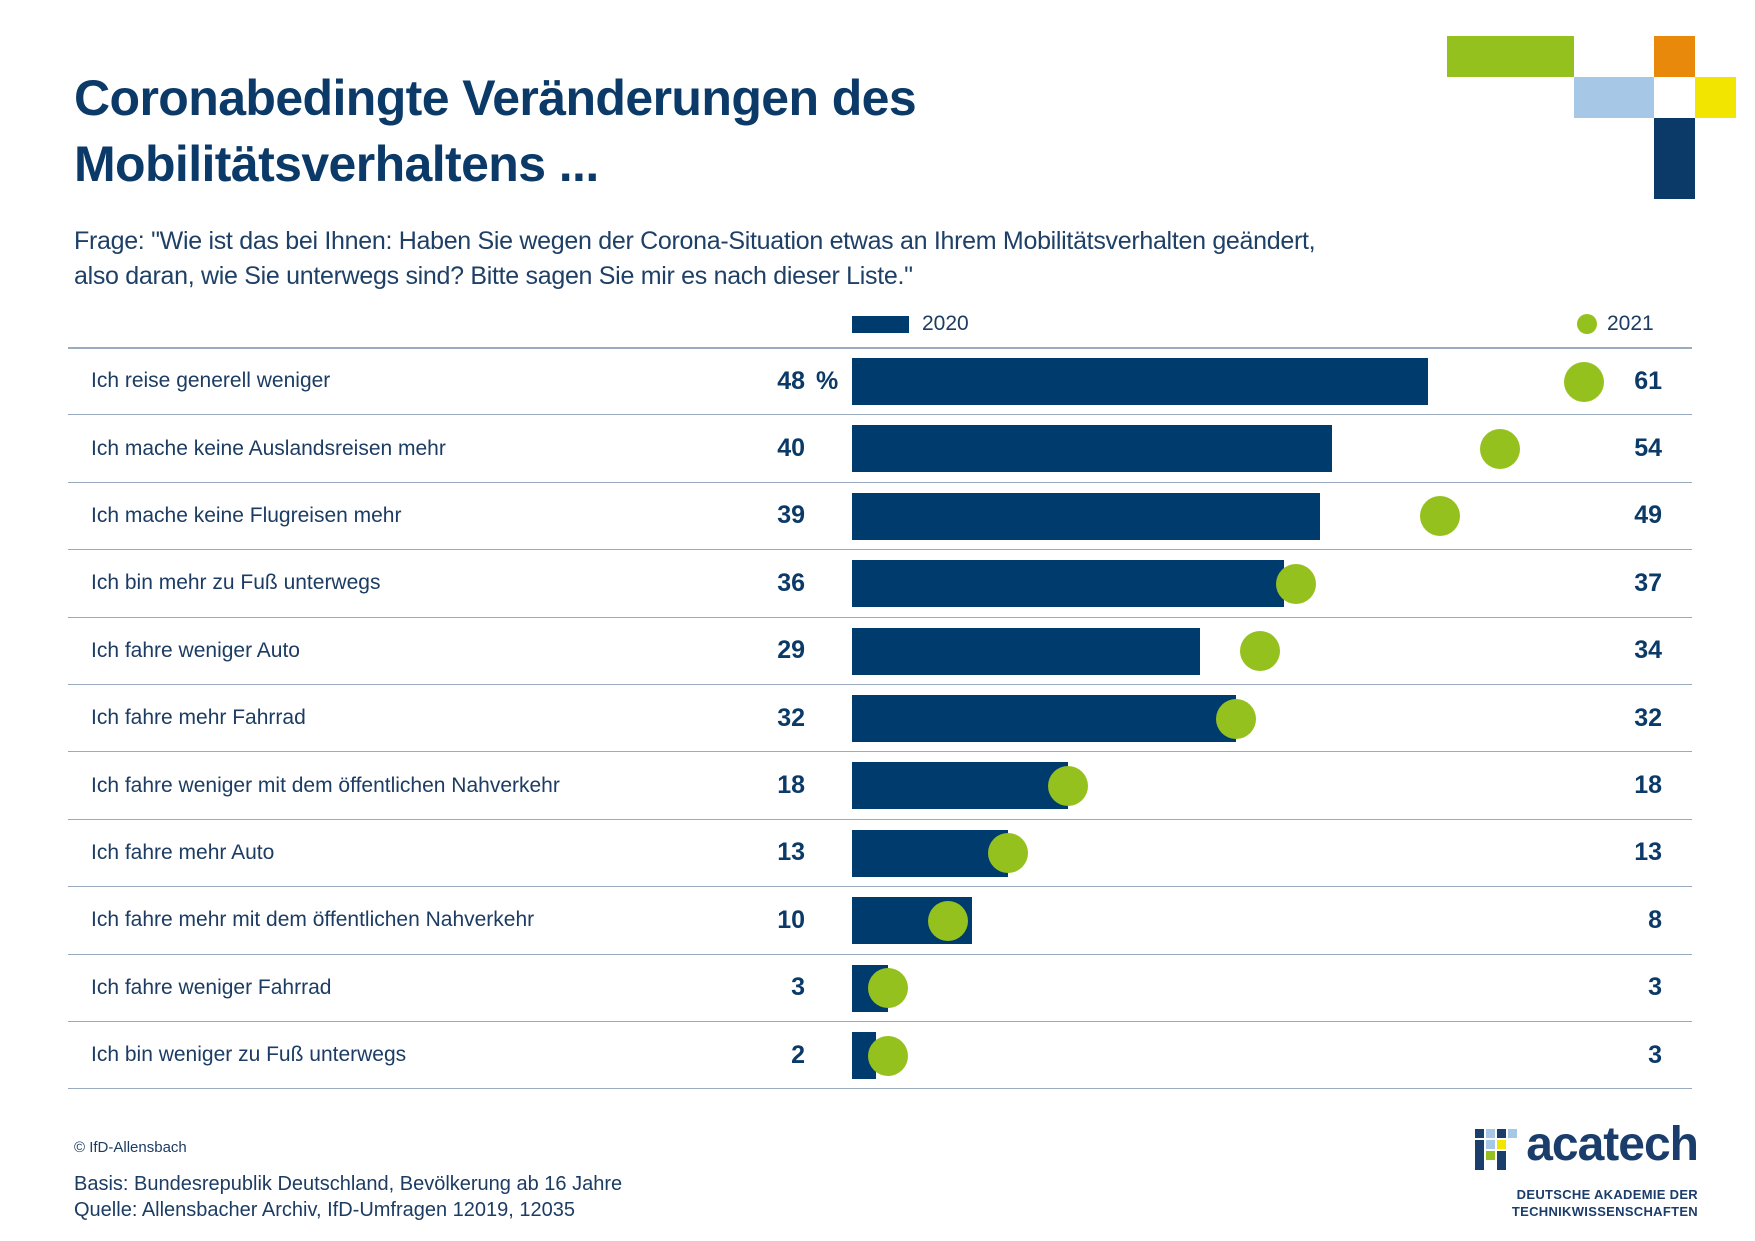 Image resolution: width=1755 pixels, height=1241 pixels. What do you see at coordinates (1655, 919) in the screenshot?
I see `value-label-2021: 8` at bounding box center [1655, 919].